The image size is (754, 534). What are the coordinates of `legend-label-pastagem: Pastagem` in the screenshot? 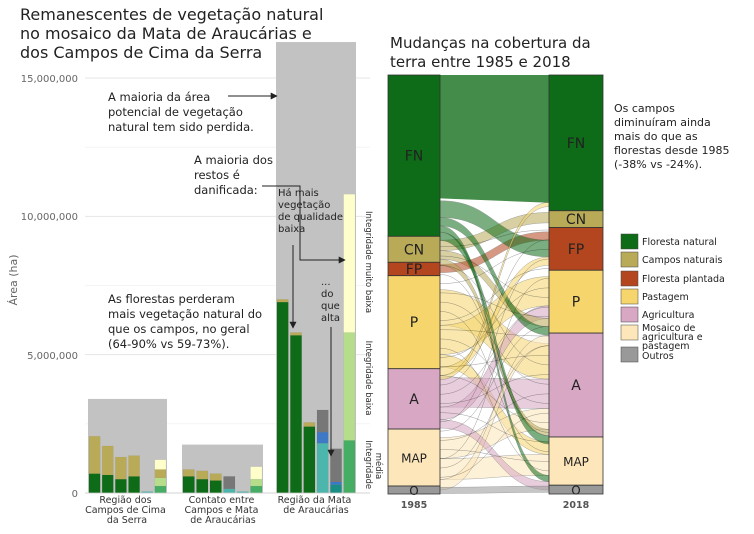 It's located at (665, 297).